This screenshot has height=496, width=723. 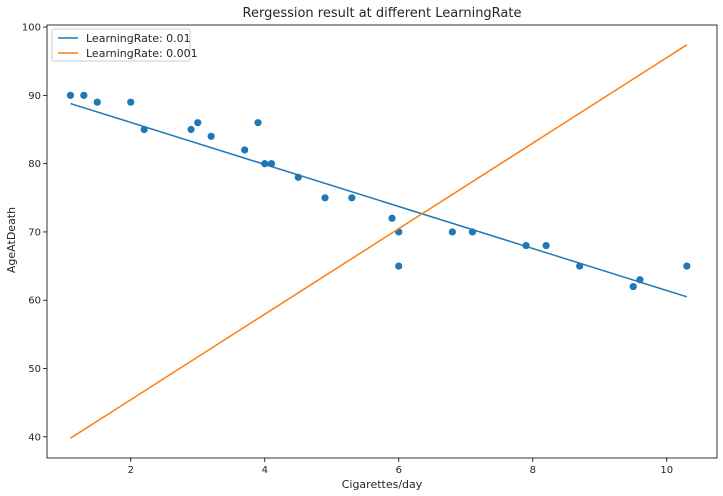 I want to click on y-tick-label: 100, so click(x=31, y=28).